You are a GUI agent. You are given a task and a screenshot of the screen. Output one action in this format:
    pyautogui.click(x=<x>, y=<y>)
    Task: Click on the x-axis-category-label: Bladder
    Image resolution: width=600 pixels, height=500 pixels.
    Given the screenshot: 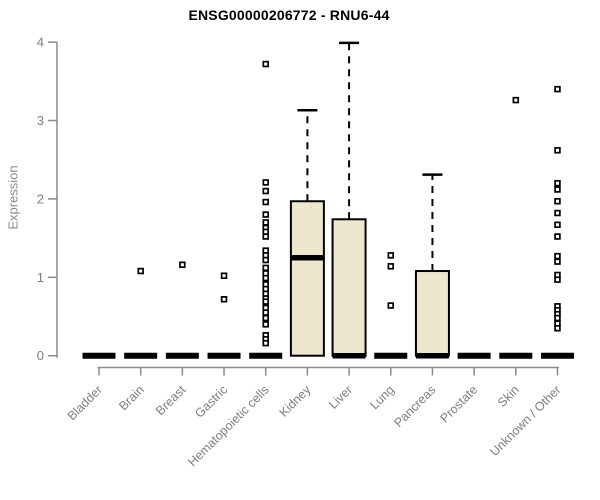 What is the action you would take?
    pyautogui.click(x=85, y=403)
    